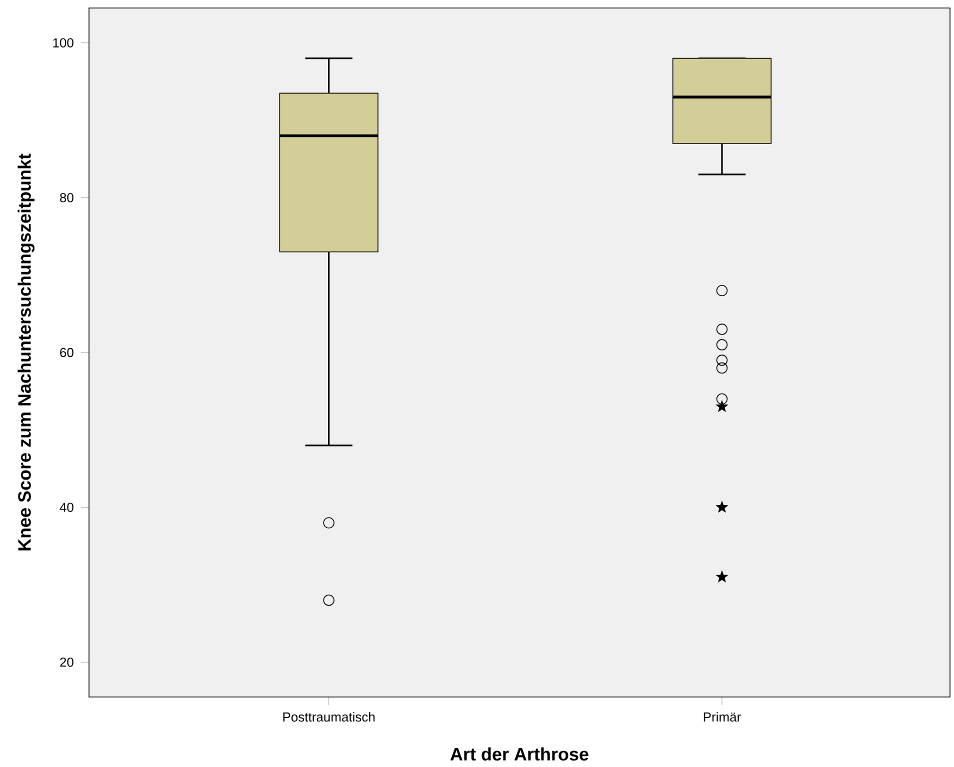 This screenshot has height=767, width=954. What do you see at coordinates (329, 717) in the screenshot?
I see `x-tick-label: Posttraumatisch` at bounding box center [329, 717].